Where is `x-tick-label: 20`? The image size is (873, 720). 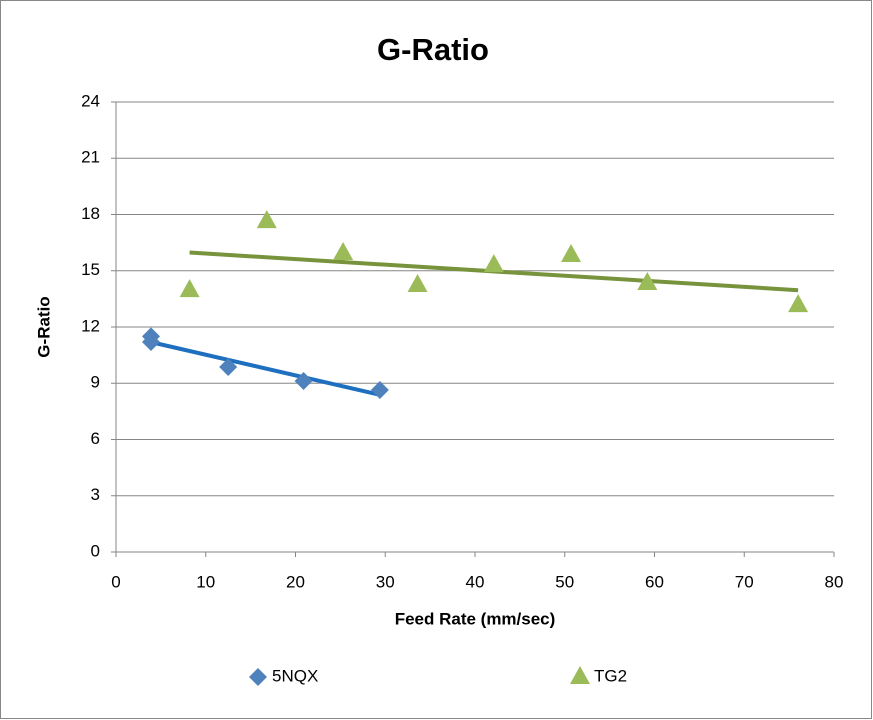
x-tick-label: 20 is located at coordinates (295, 581).